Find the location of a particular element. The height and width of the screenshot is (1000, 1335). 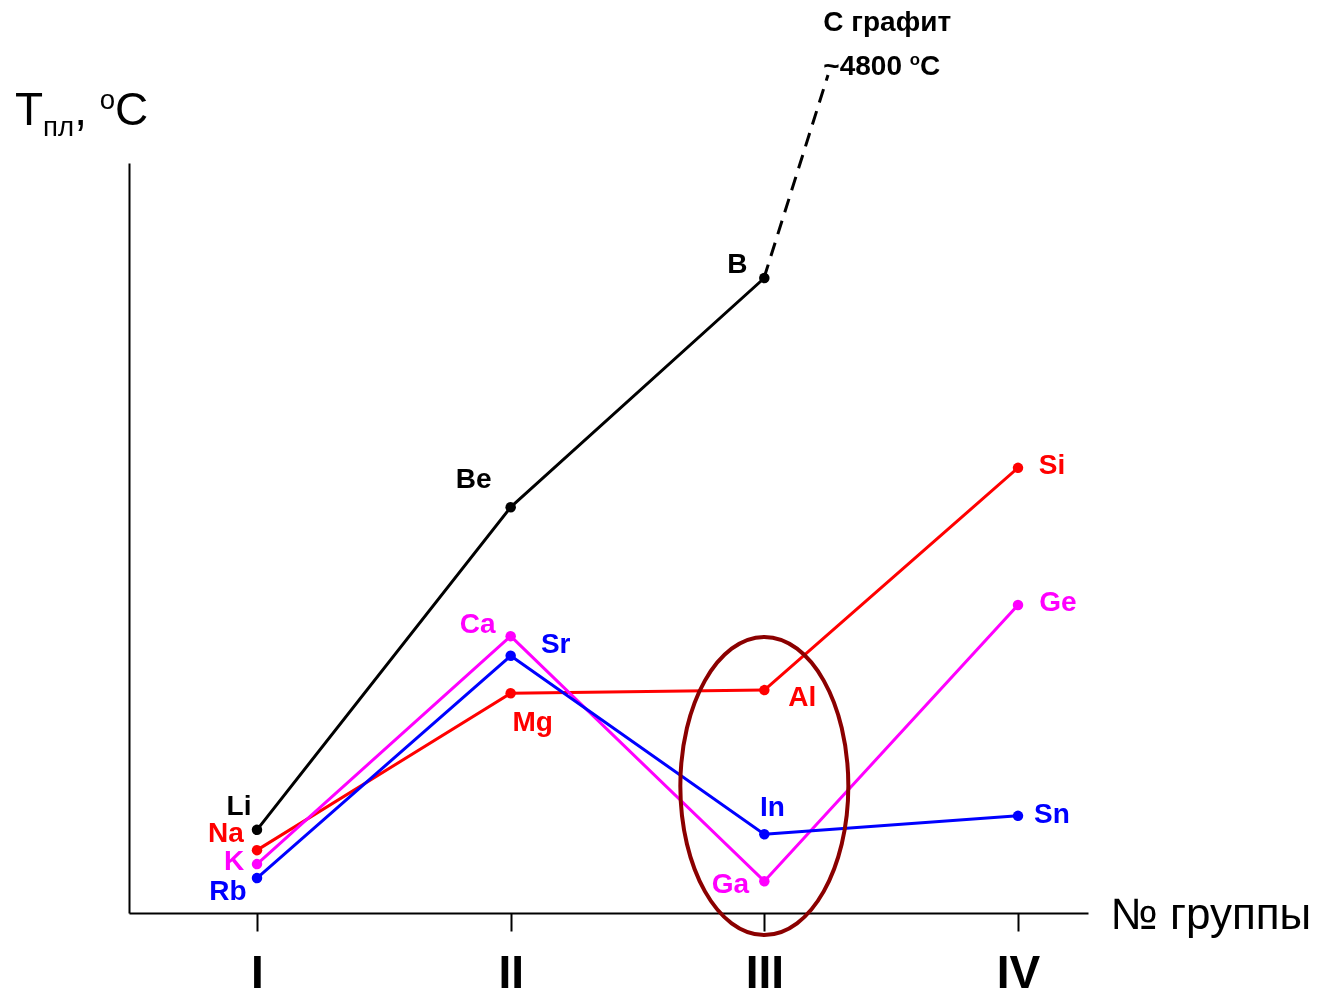

annotation: In is located at coordinates (772, 807).